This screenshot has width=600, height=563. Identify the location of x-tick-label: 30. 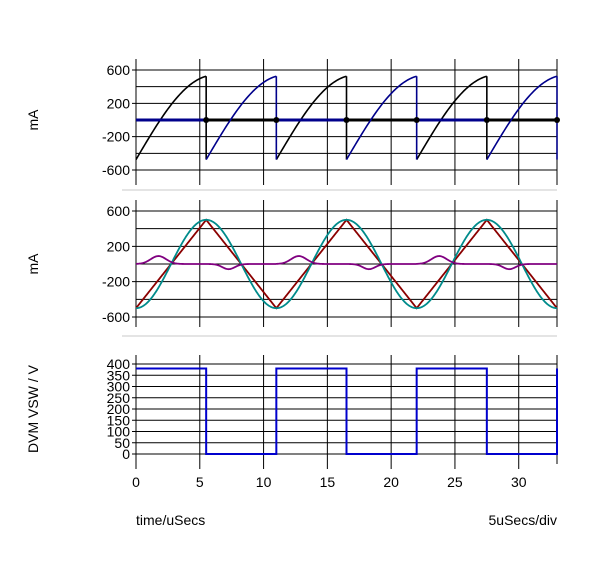
(519, 482).